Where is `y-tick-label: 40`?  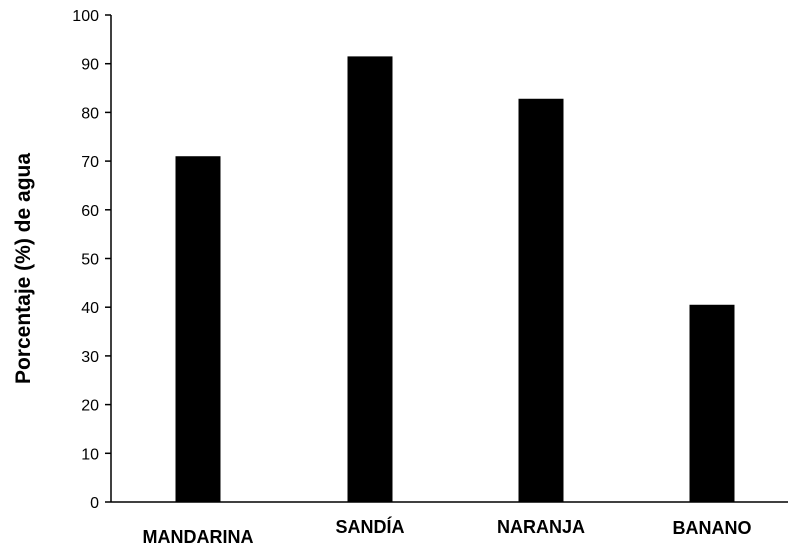 y-tick-label: 40 is located at coordinates (90, 308).